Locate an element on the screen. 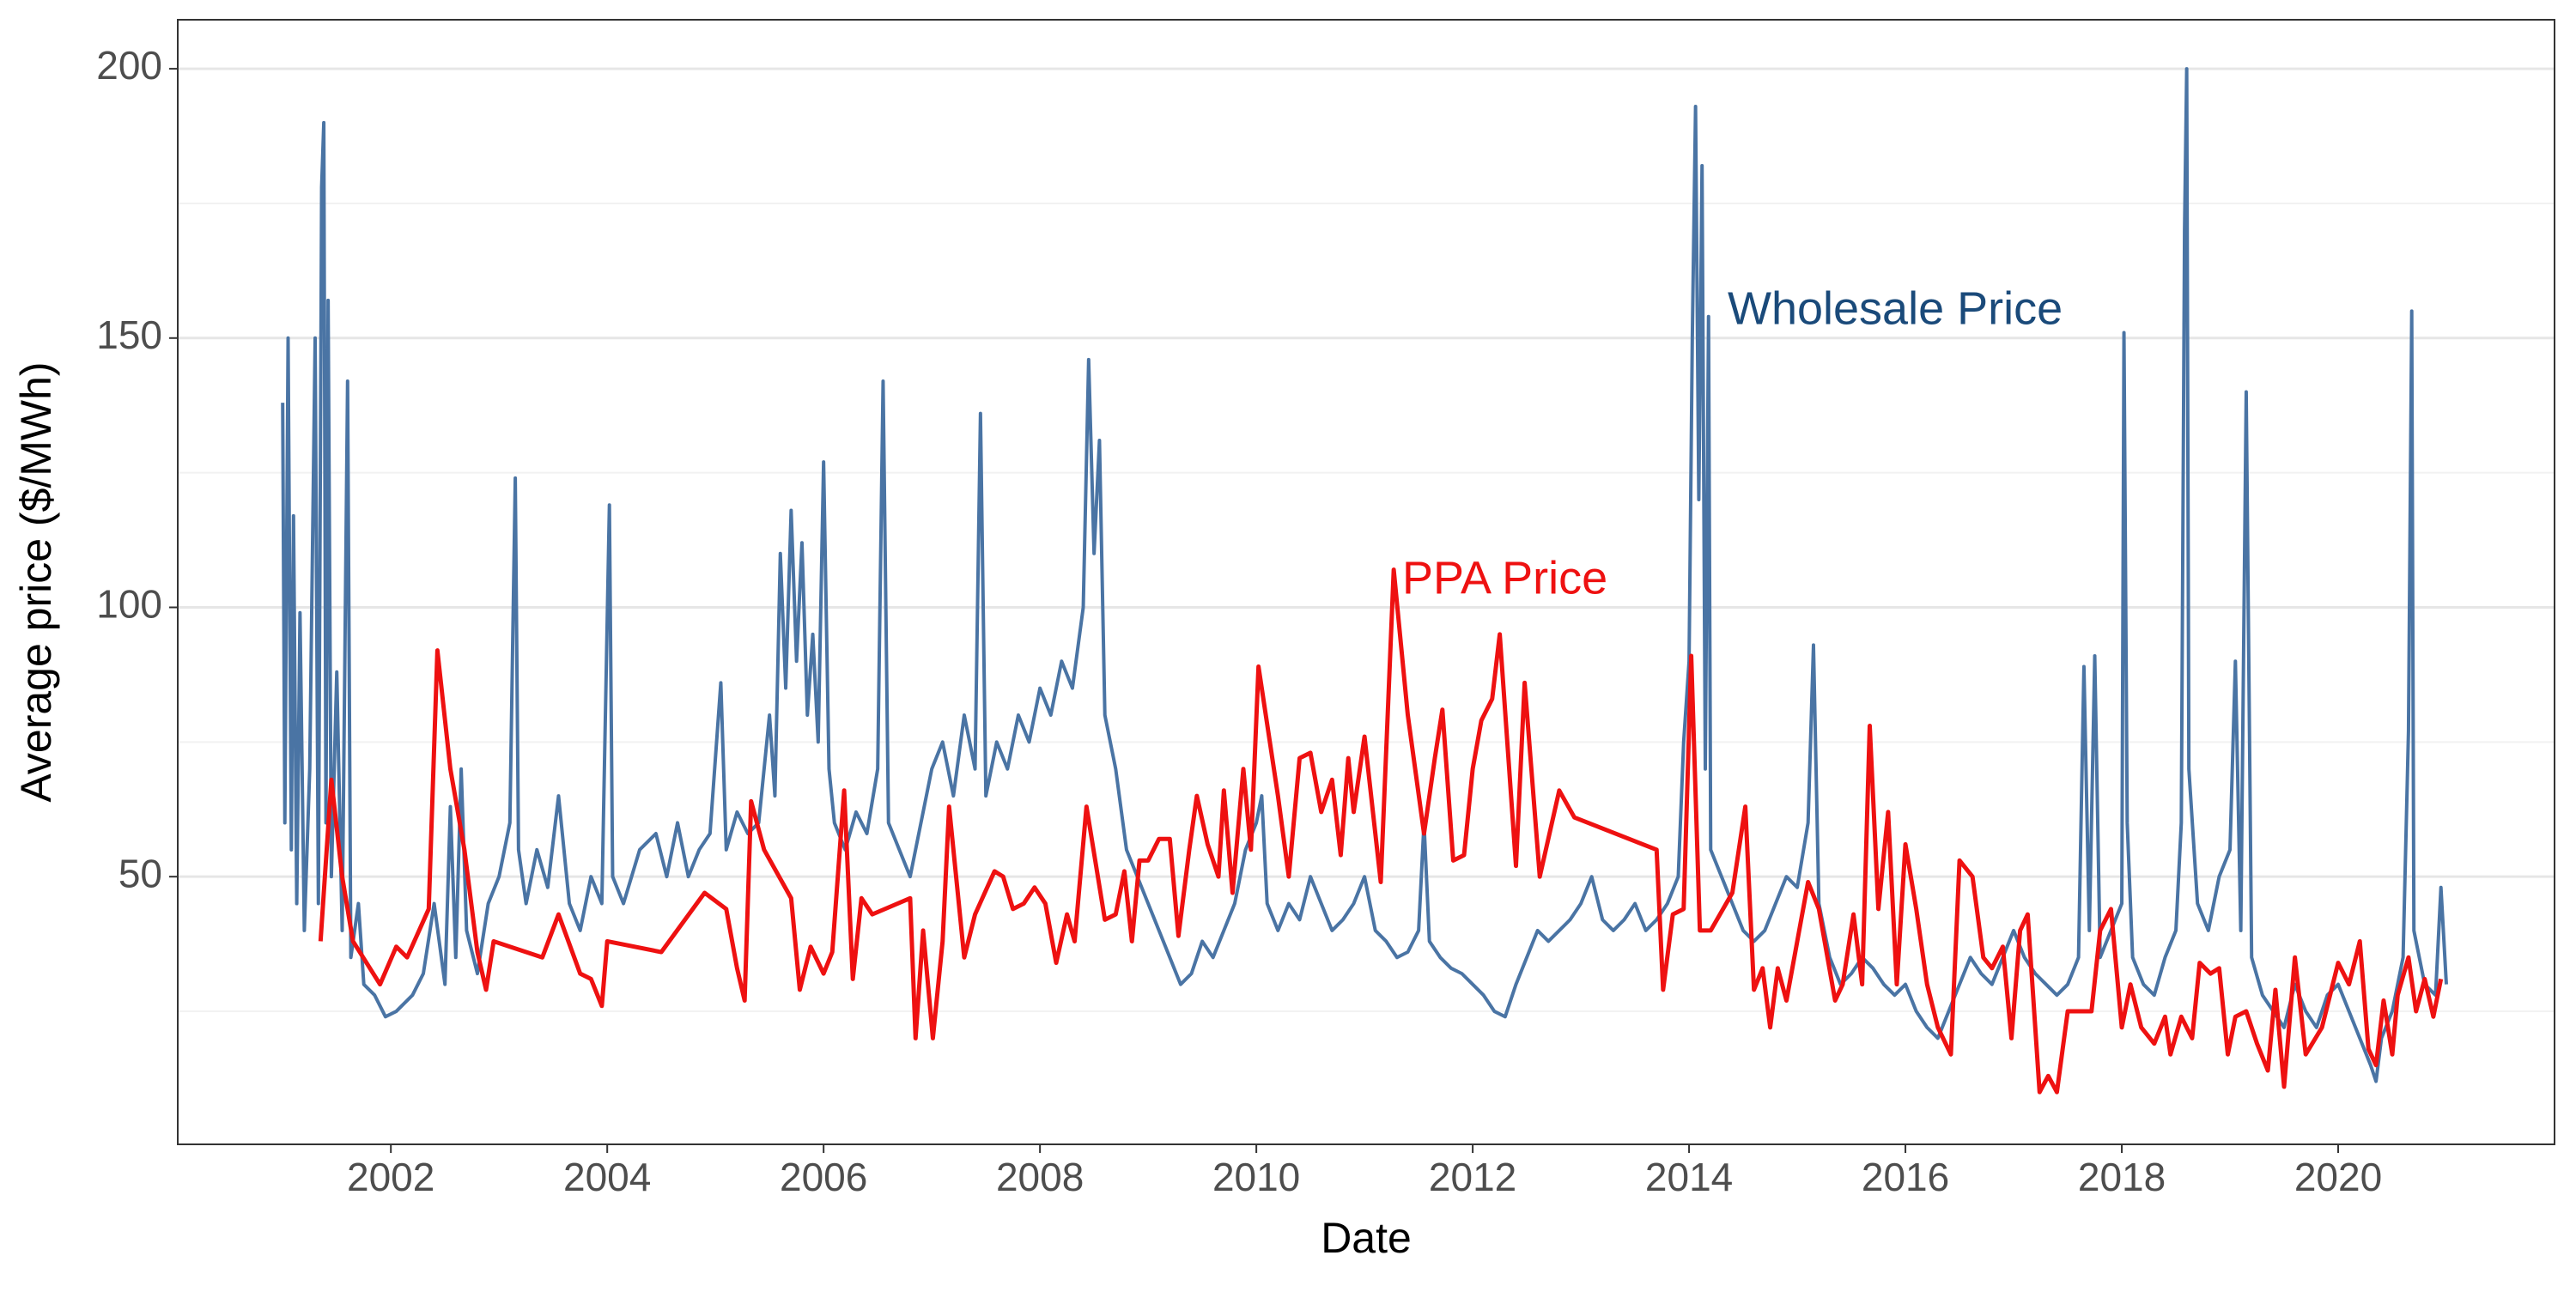 The image size is (2576, 1292). series-label: Wholesale Price is located at coordinates (1895, 308).